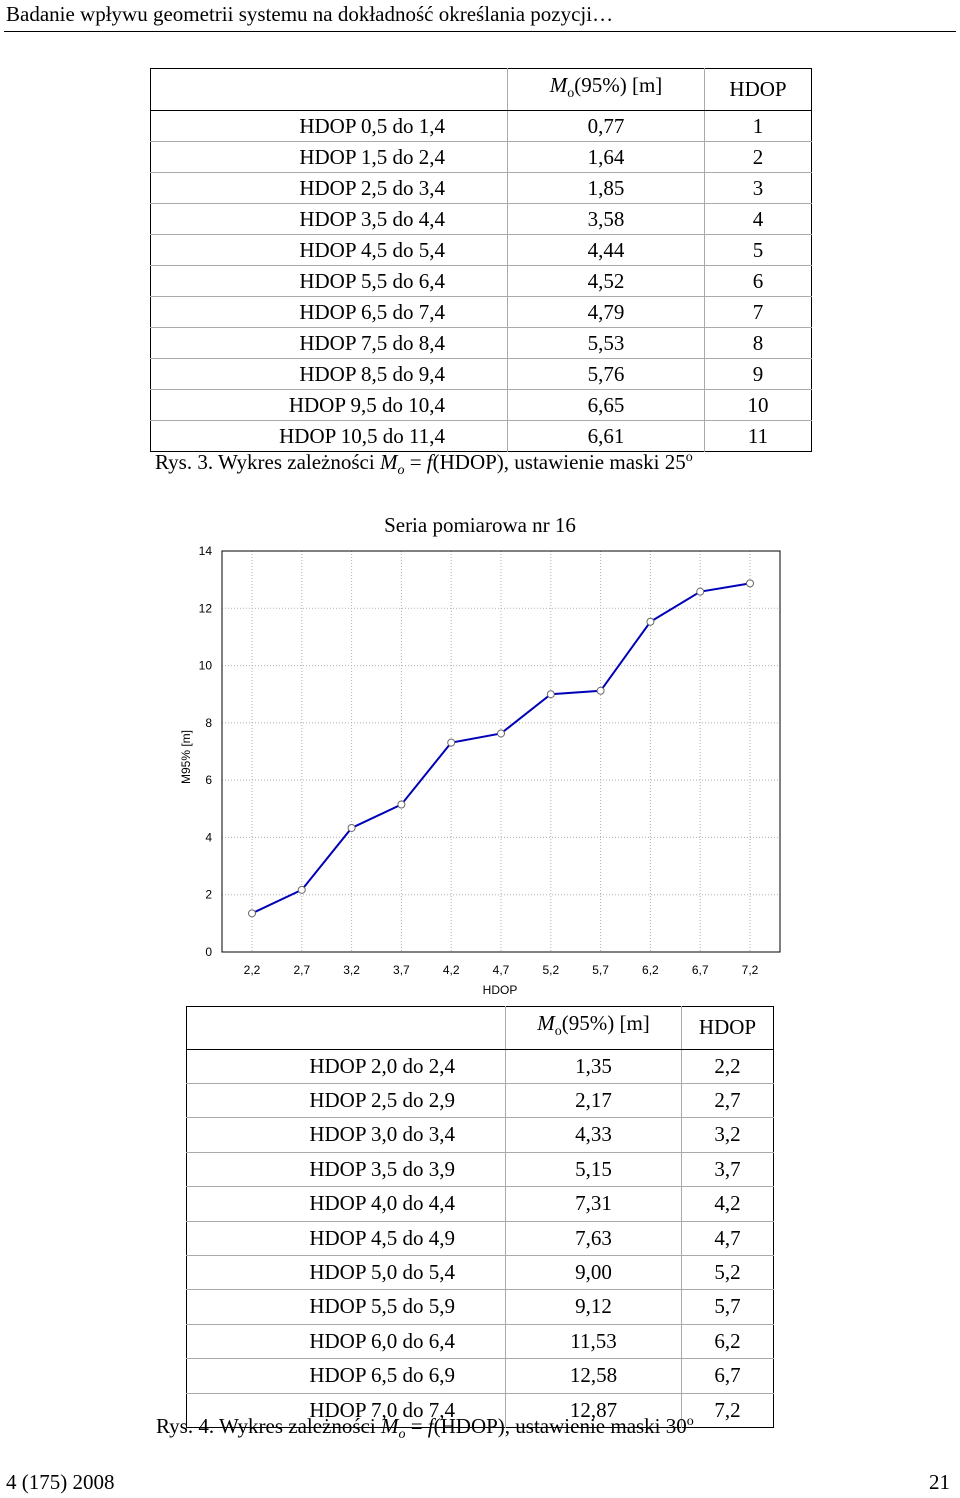 The height and width of the screenshot is (1498, 960). What do you see at coordinates (750, 970) in the screenshot?
I see `x-tick-label: 7,2` at bounding box center [750, 970].